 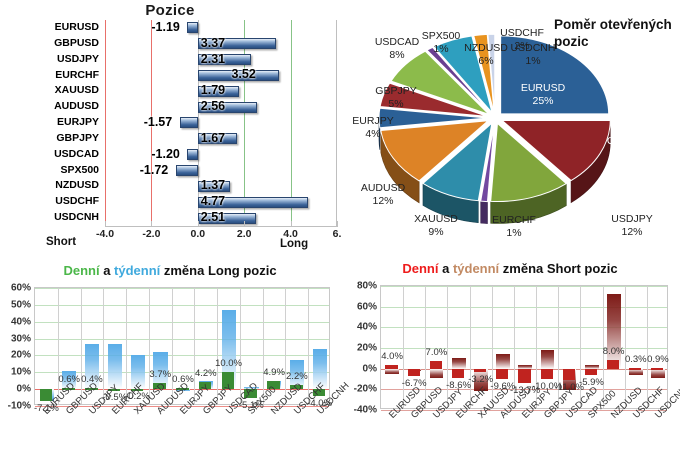 I want to click on pie-slice-name: EURUSD, so click(x=543, y=88).